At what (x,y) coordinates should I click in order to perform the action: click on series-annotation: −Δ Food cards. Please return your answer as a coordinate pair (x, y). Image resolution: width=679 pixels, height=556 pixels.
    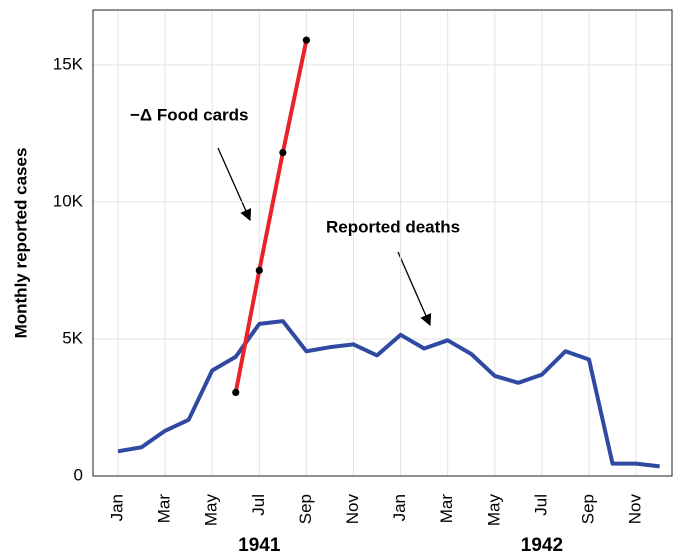
    Looking at the image, I should click on (189, 114).